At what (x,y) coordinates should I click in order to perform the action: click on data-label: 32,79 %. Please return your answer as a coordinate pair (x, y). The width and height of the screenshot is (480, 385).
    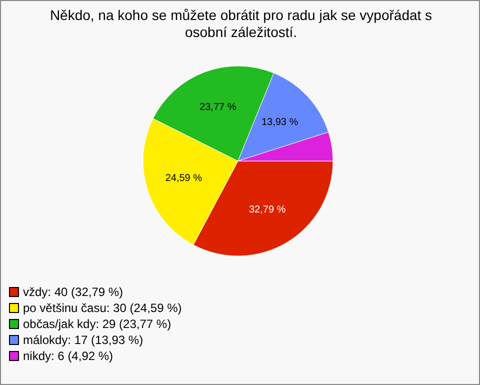
    Looking at the image, I should click on (267, 210).